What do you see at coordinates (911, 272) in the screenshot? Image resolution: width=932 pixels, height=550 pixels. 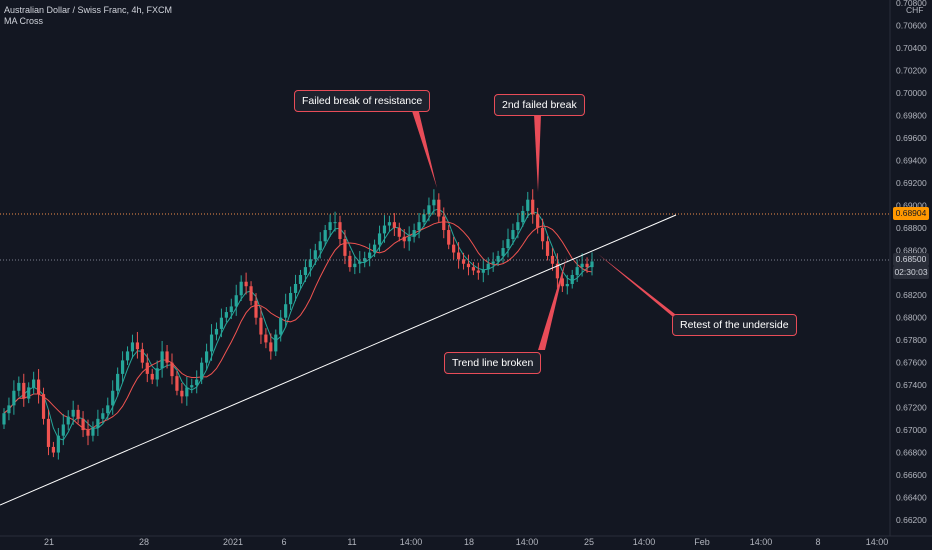 I see `countdown-tag: 02:30:03` at bounding box center [911, 272].